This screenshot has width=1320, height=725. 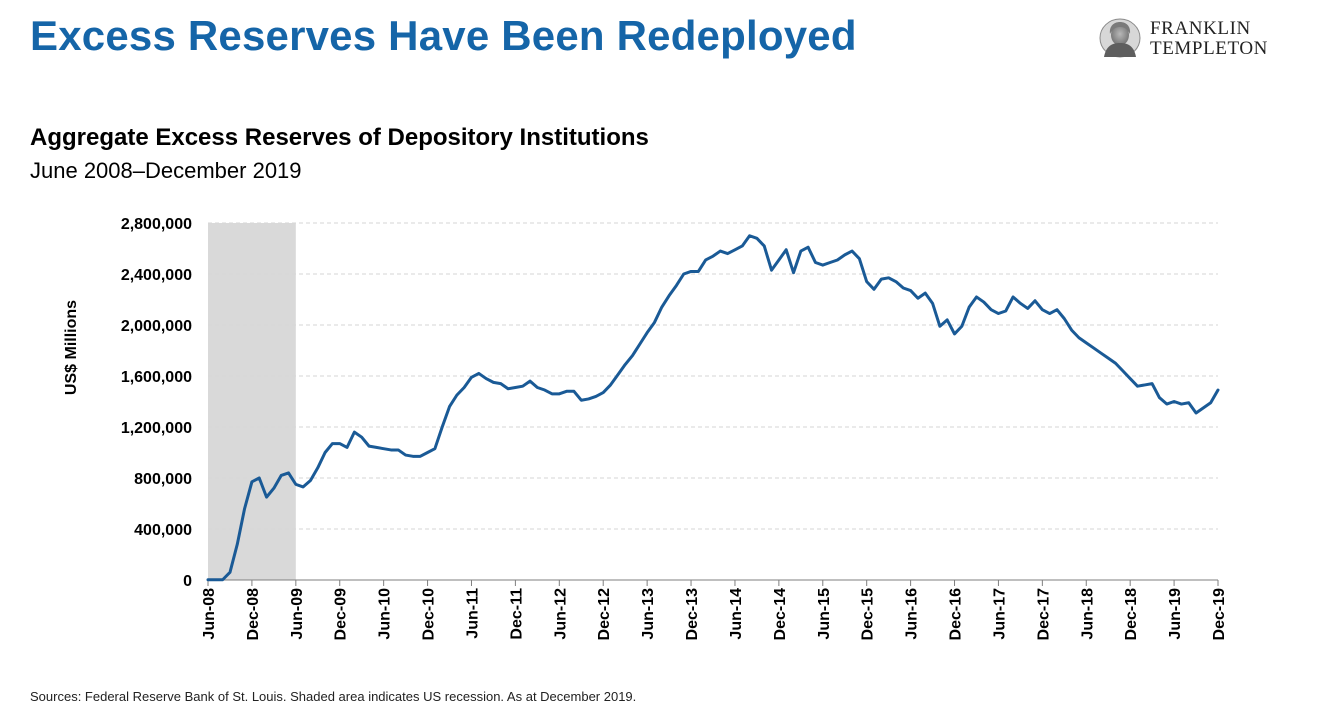 What do you see at coordinates (253, 614) in the screenshot?
I see `x-tick-label: Dec-08` at bounding box center [253, 614].